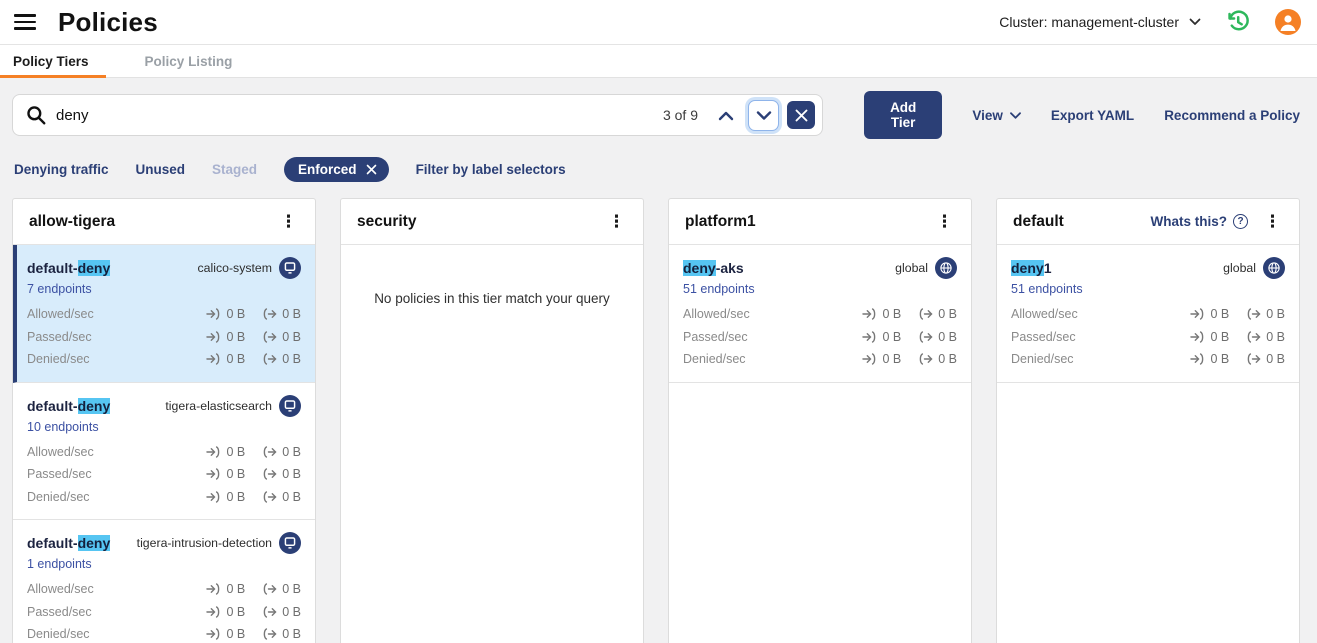  I want to click on tab-policy-listing-label: Policy Listing, so click(188, 61).